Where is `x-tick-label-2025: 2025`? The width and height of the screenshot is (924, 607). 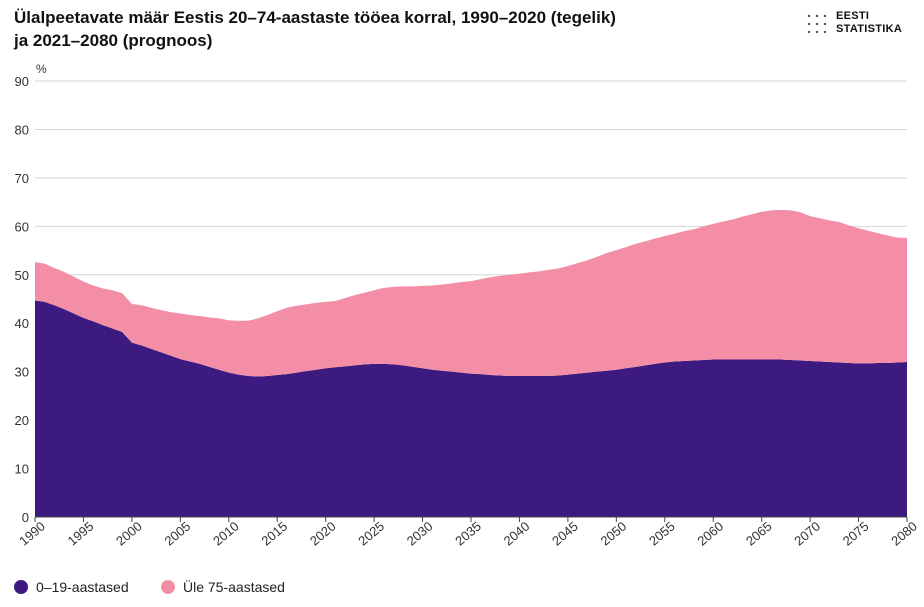
x-tick-label-2025: 2025 is located at coordinates (371, 534).